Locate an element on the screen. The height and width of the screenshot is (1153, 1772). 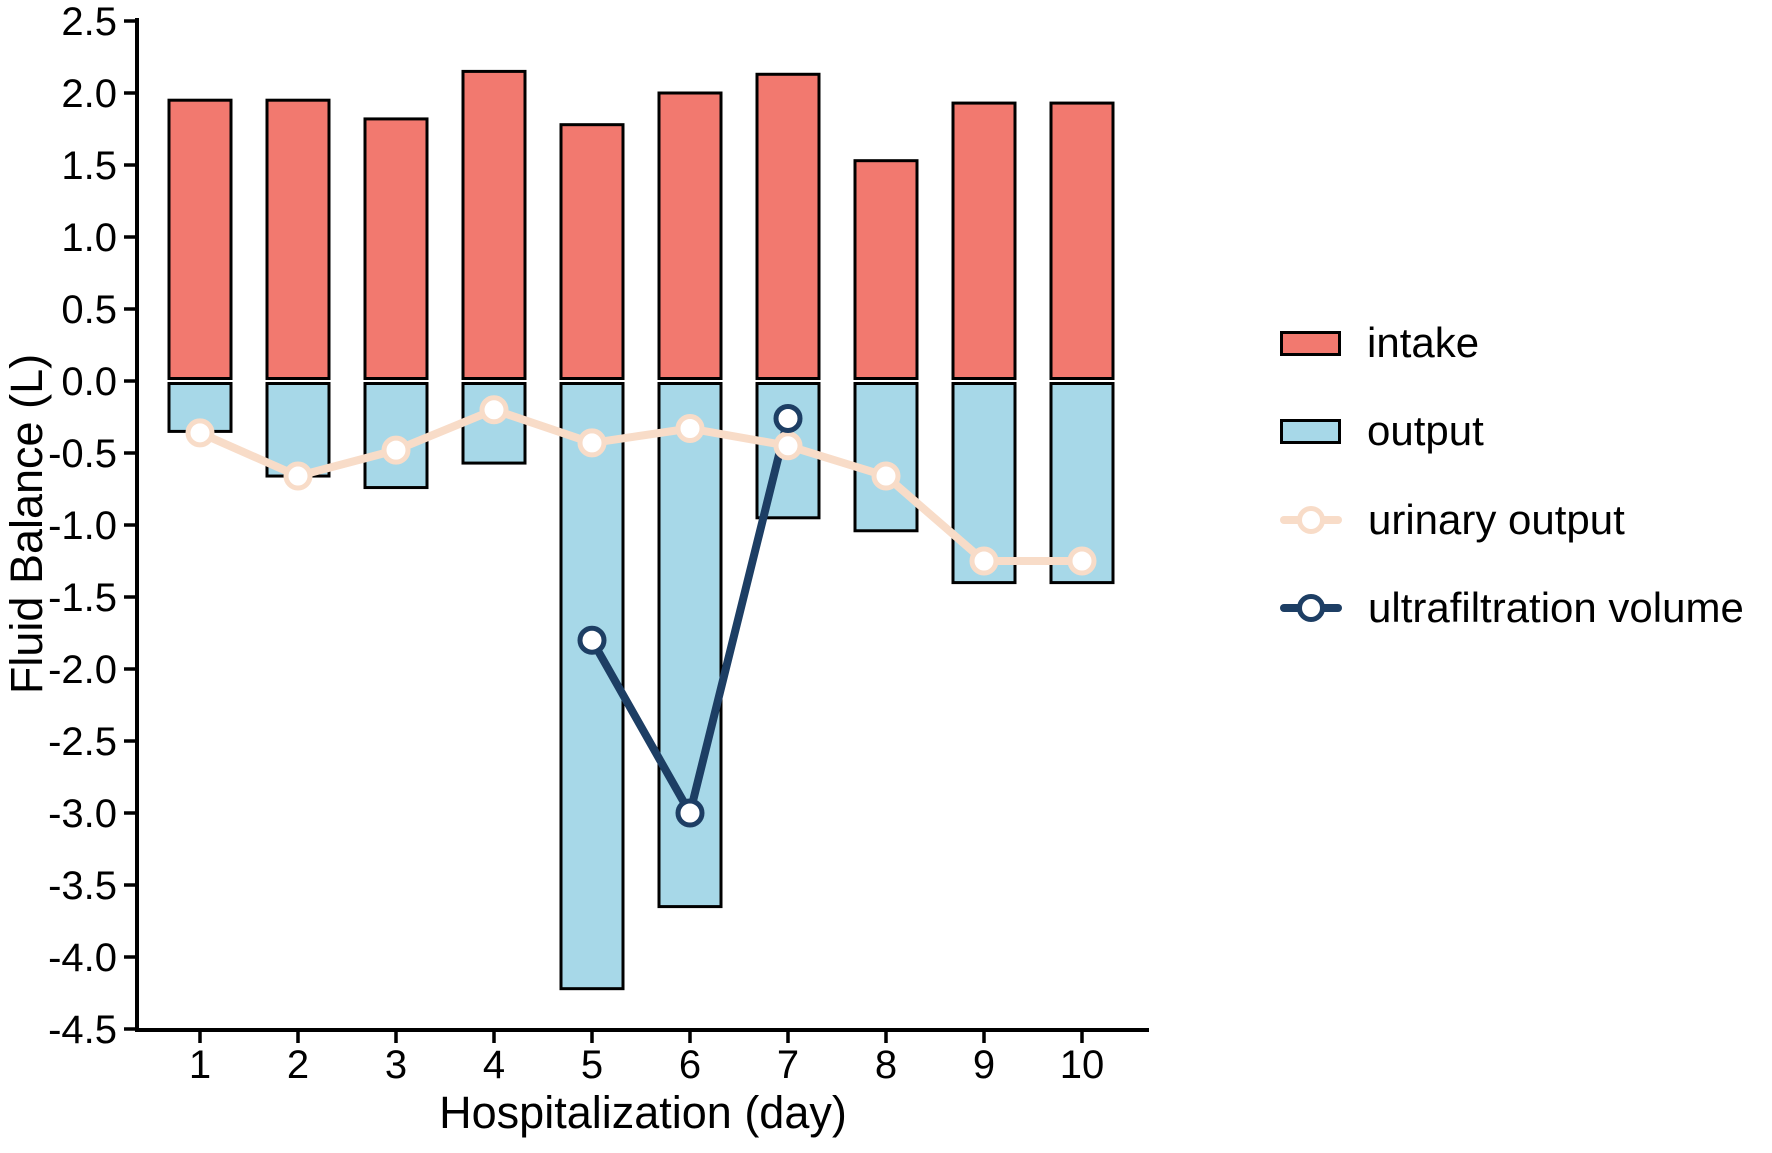
y-tick-label: -0.5 is located at coordinates (82, 454).